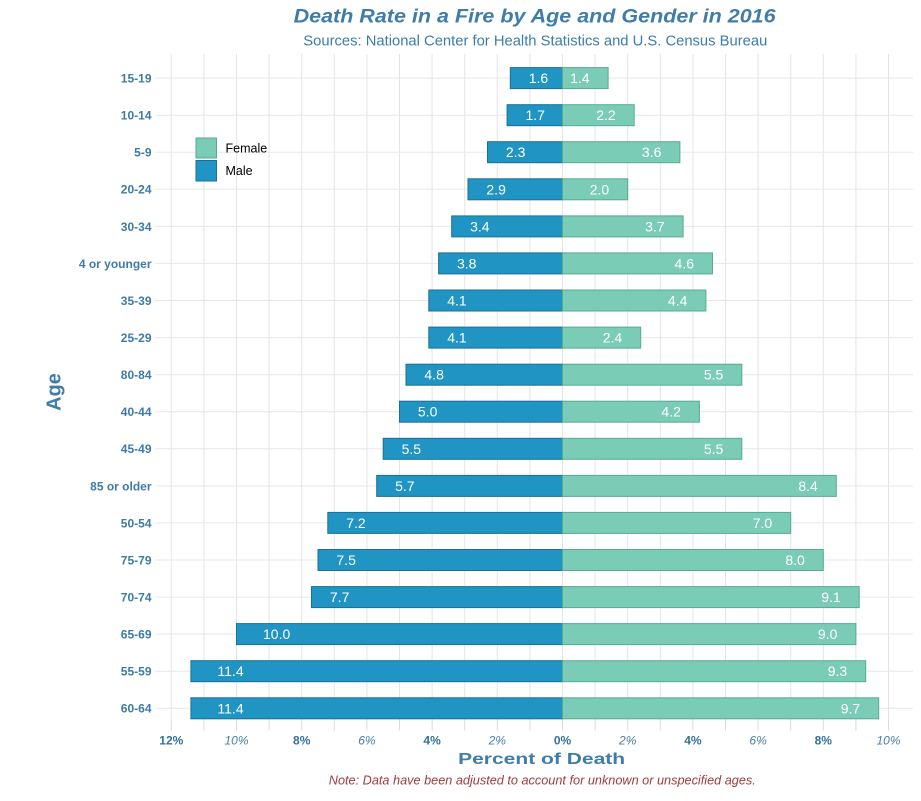 The width and height of the screenshot is (921, 801). I want to click on svg-text: 65-69, so click(136, 635).